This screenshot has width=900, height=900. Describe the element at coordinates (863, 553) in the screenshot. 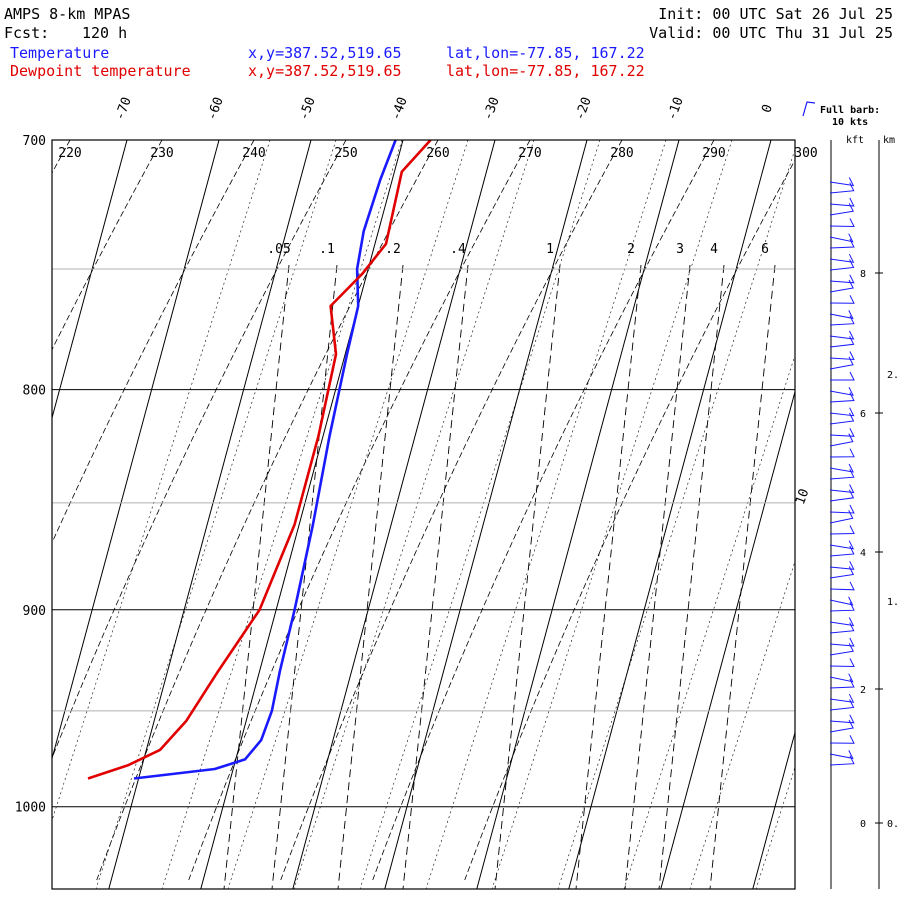

I see `kft-tick-label: 4` at that location.